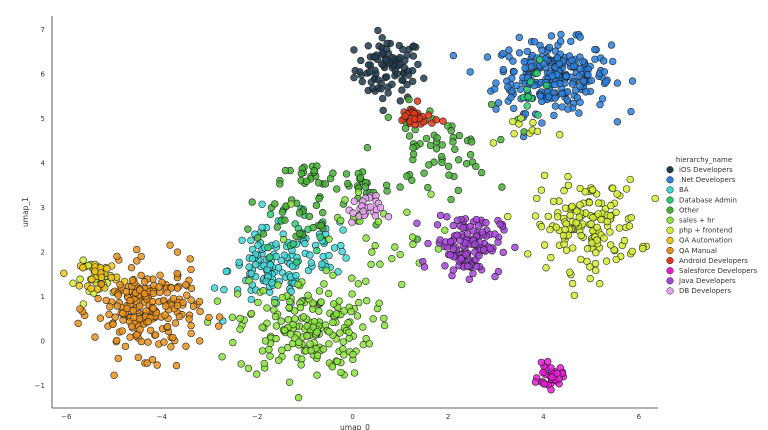 Image resolution: width=768 pixels, height=430 pixels. What do you see at coordinates (43, 74) in the screenshot?
I see `y-tick-label: 6` at bounding box center [43, 74].